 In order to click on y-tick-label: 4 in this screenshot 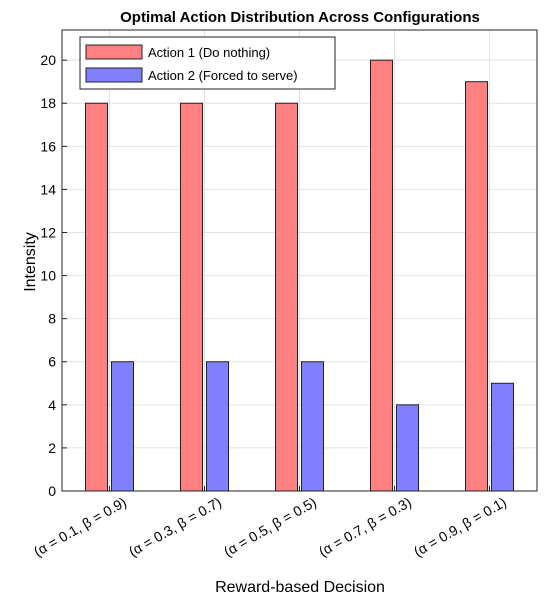, I will do `click(52, 405)`.